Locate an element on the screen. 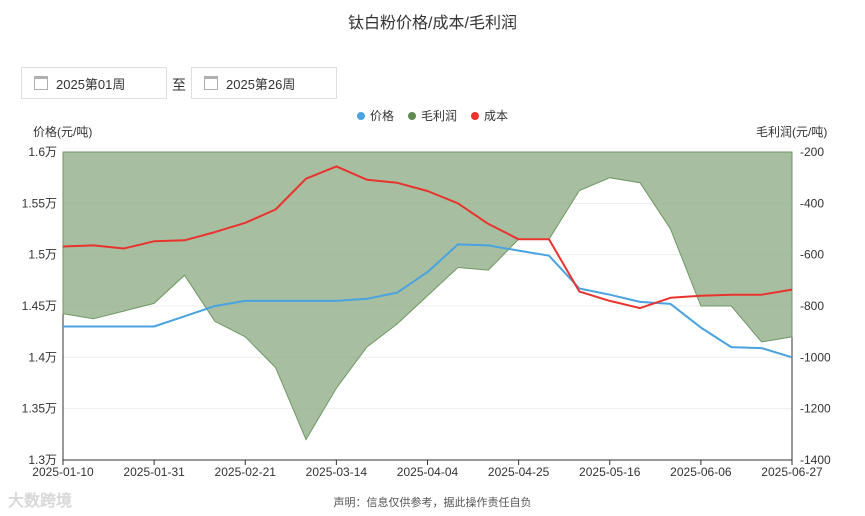 Image resolution: width=865 pixels, height=516 pixels. left-axis-title: 价格(元/吨) is located at coordinates (63, 132).